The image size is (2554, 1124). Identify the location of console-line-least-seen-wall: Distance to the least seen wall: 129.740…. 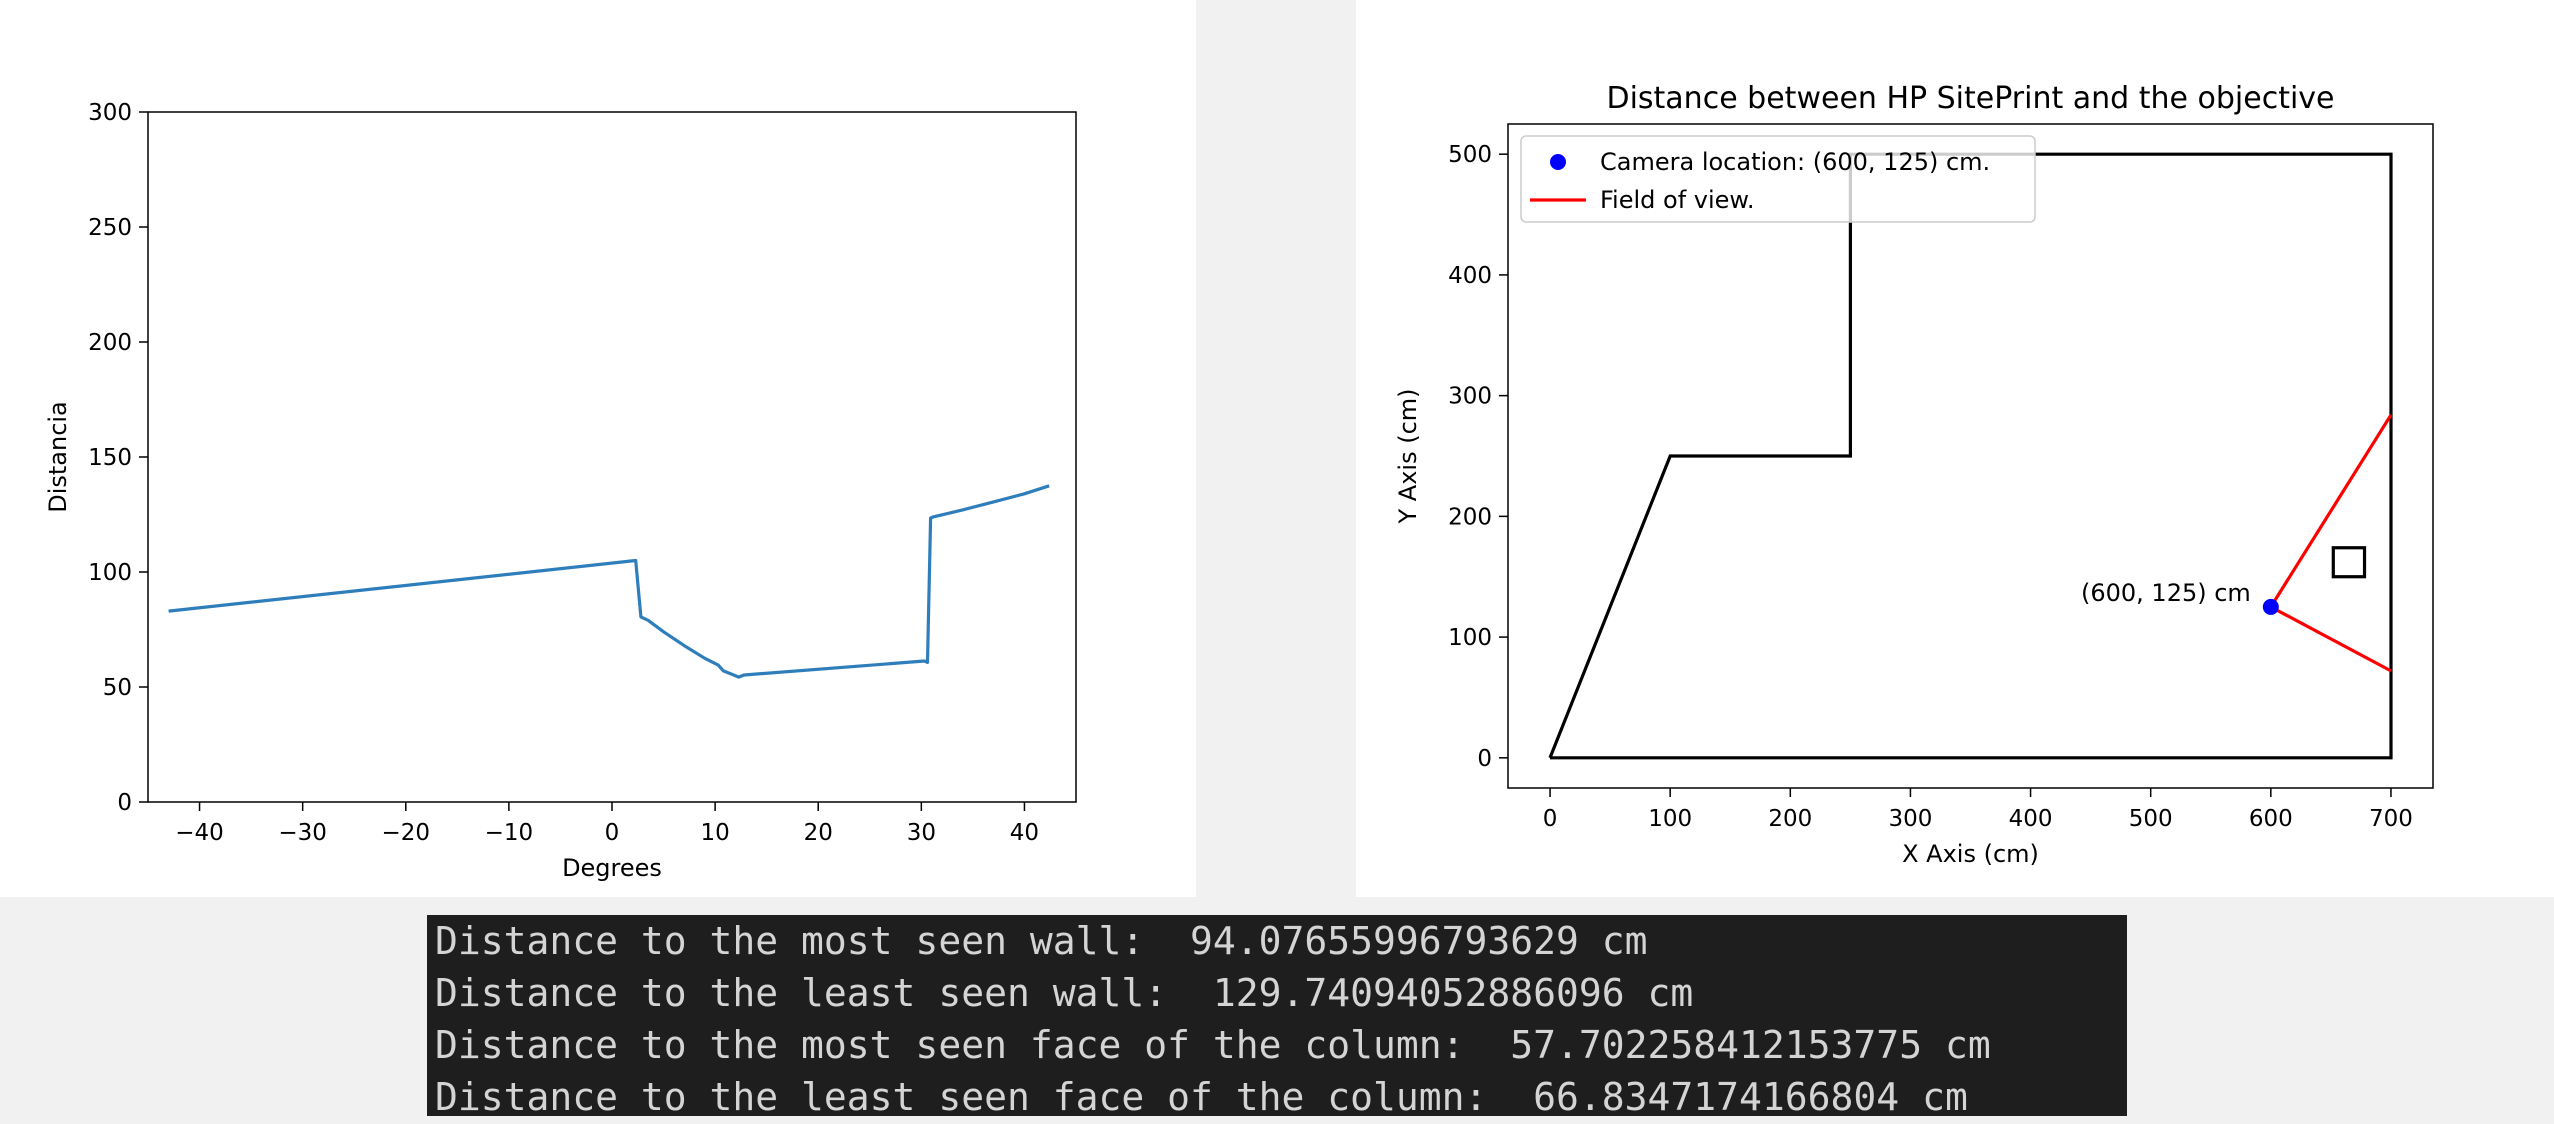
(1064, 993).